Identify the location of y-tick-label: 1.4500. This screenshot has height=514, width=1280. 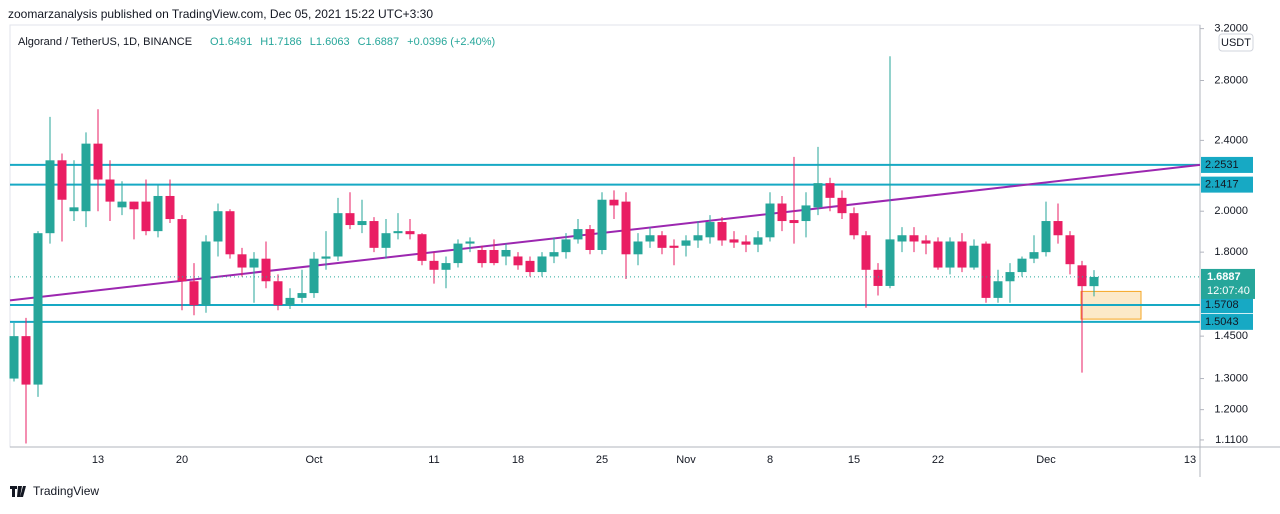
(1231, 336).